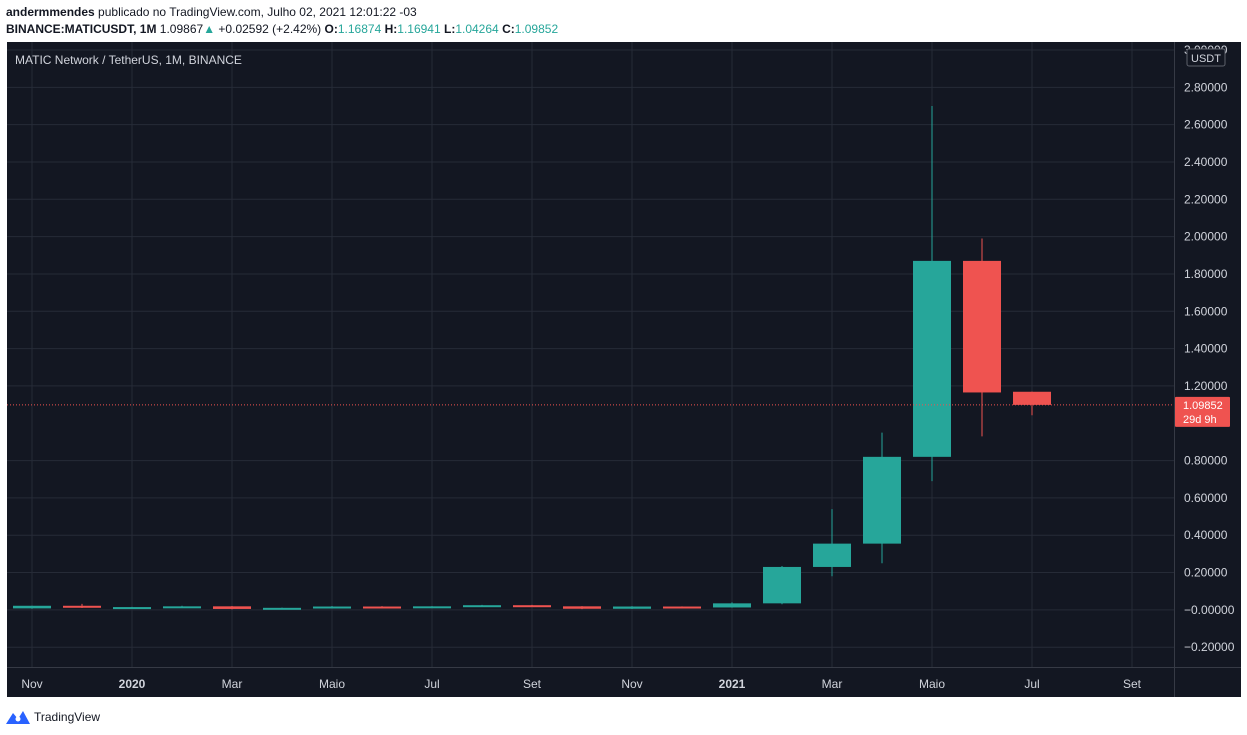  What do you see at coordinates (67, 717) in the screenshot?
I see `brand-name: TradingView` at bounding box center [67, 717].